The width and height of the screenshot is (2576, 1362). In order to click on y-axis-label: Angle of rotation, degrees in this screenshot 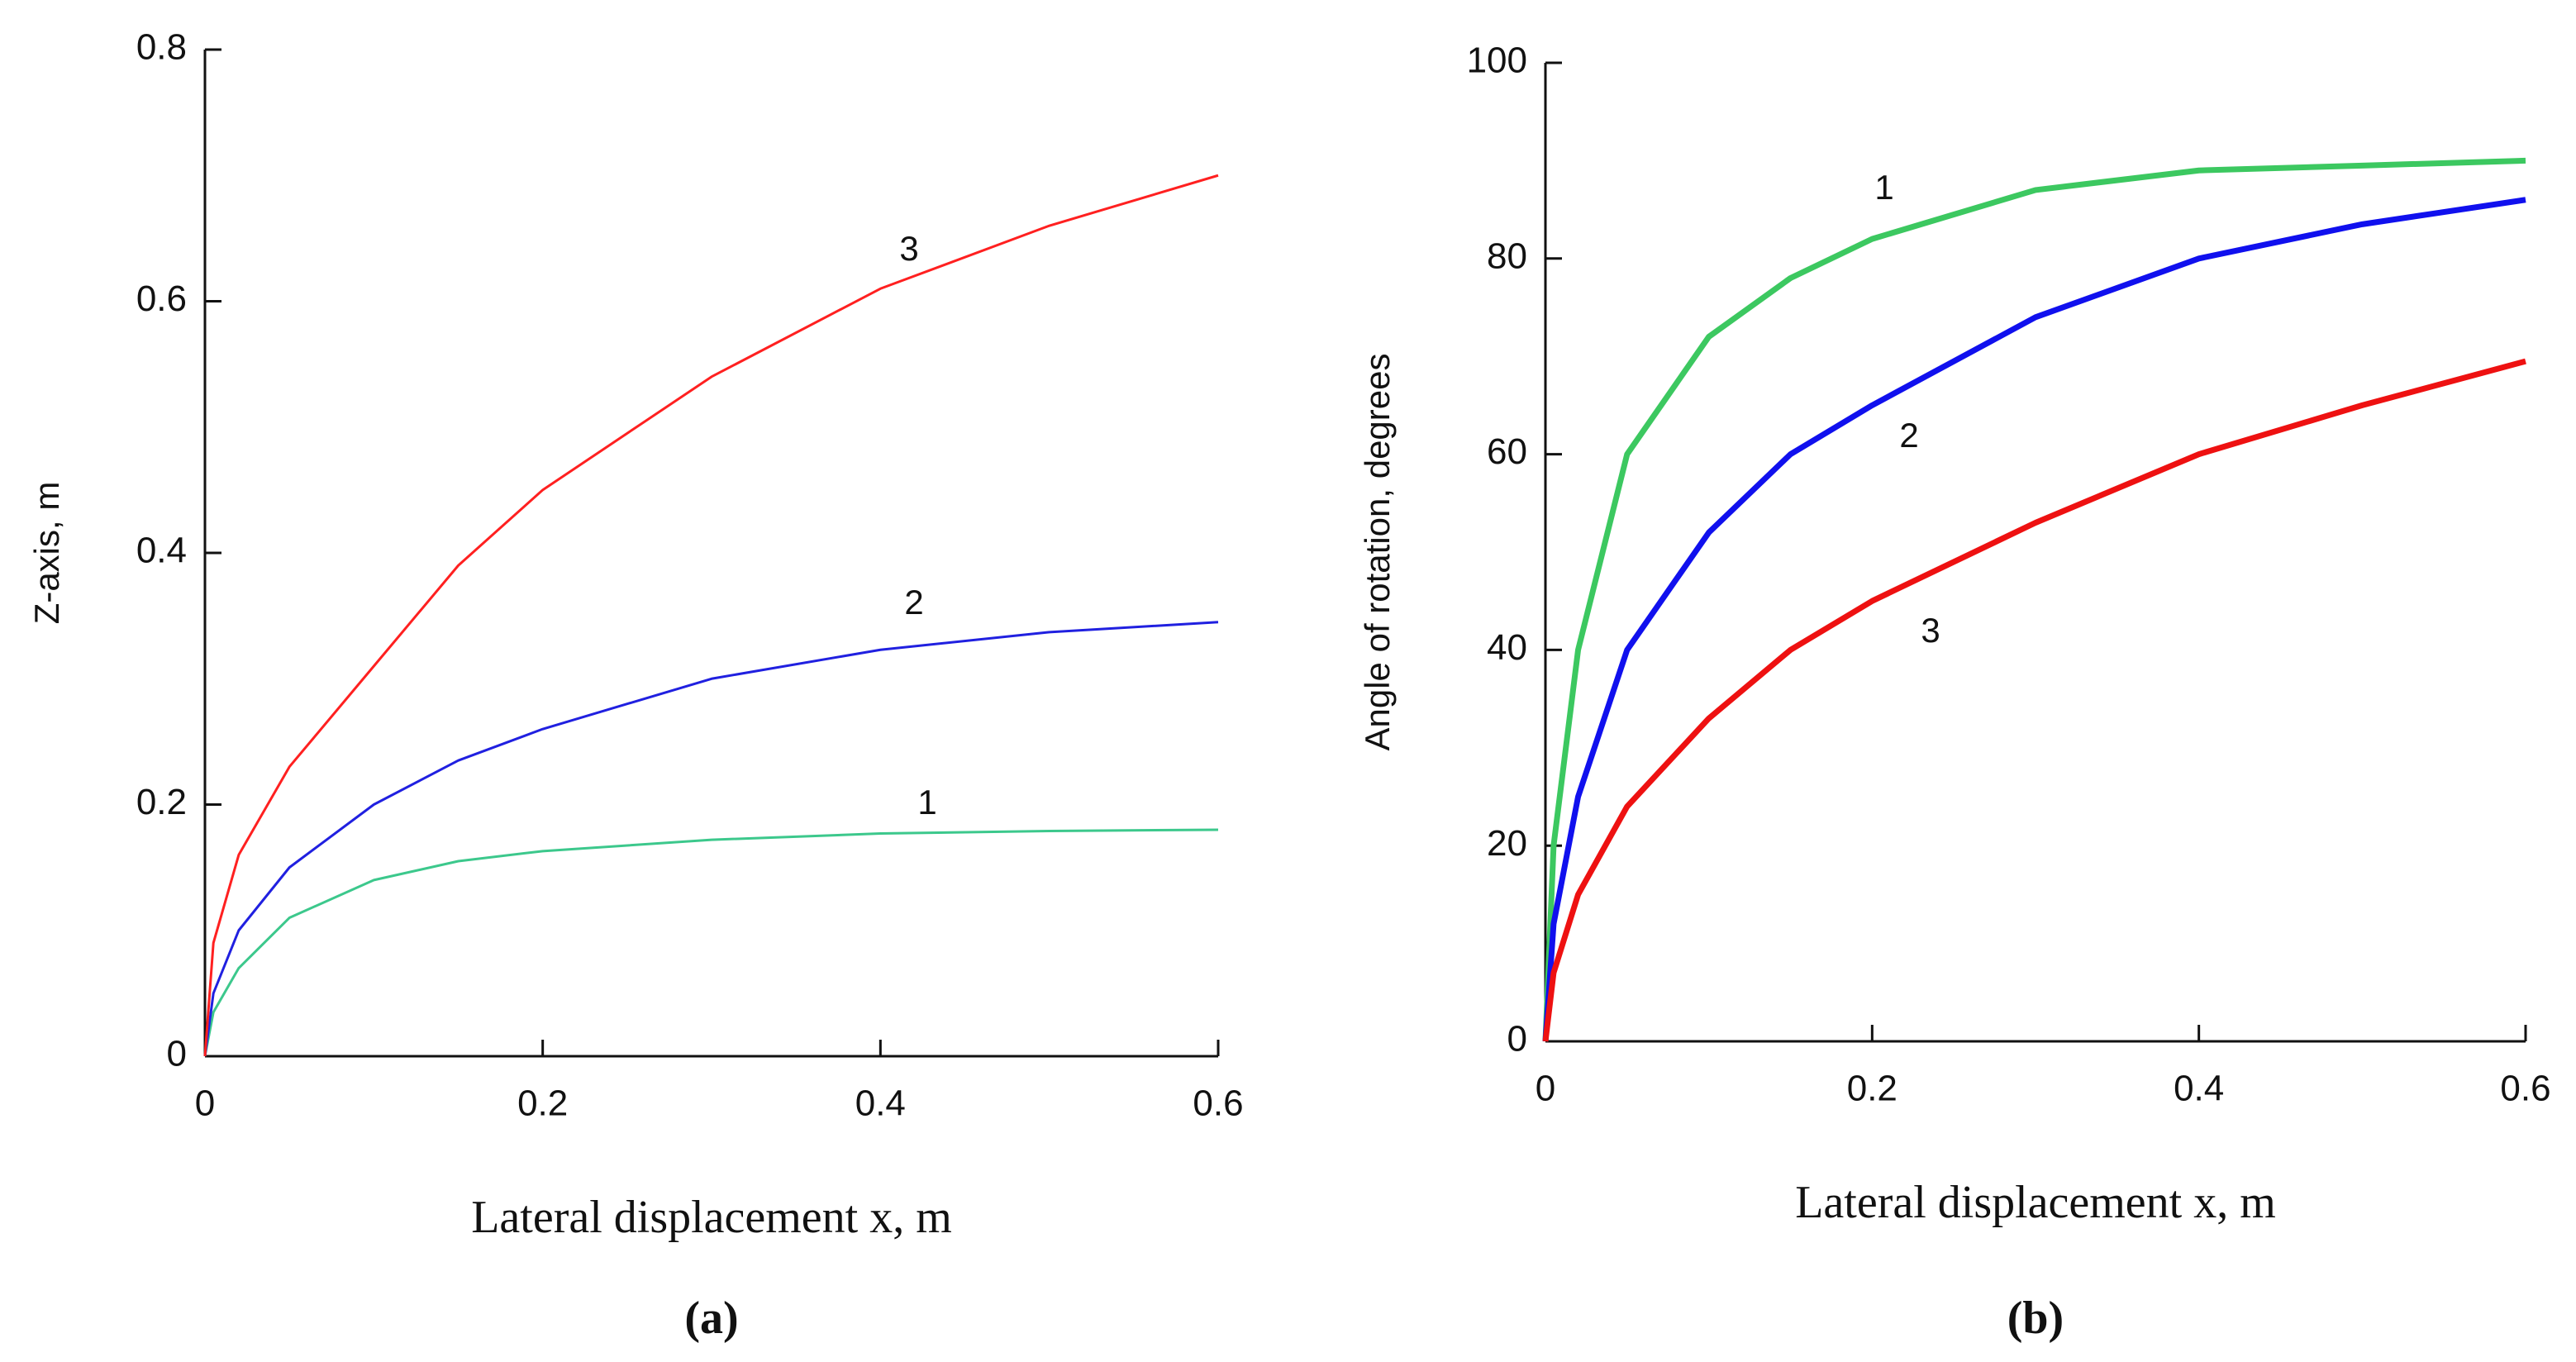, I will do `click(1378, 553)`.